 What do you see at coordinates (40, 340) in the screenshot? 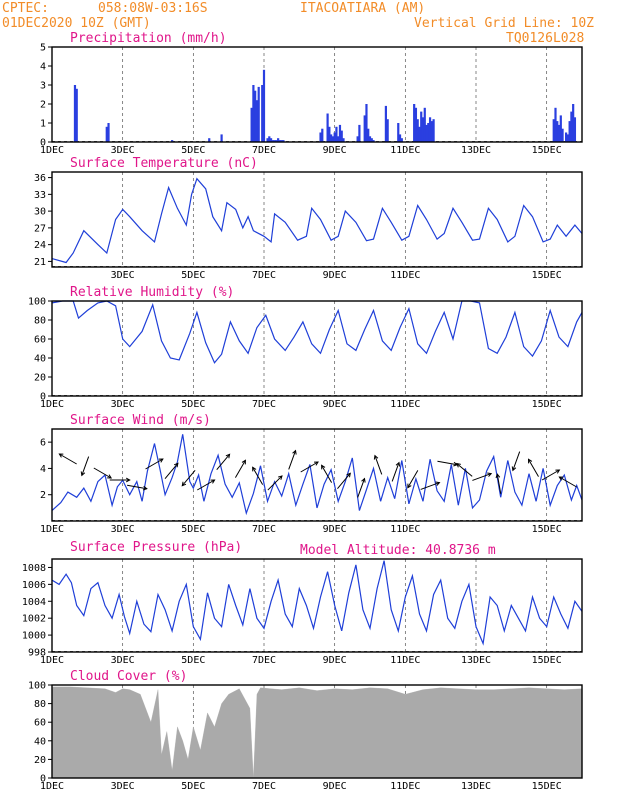
I see `y-tick-label: 60` at bounding box center [40, 340].